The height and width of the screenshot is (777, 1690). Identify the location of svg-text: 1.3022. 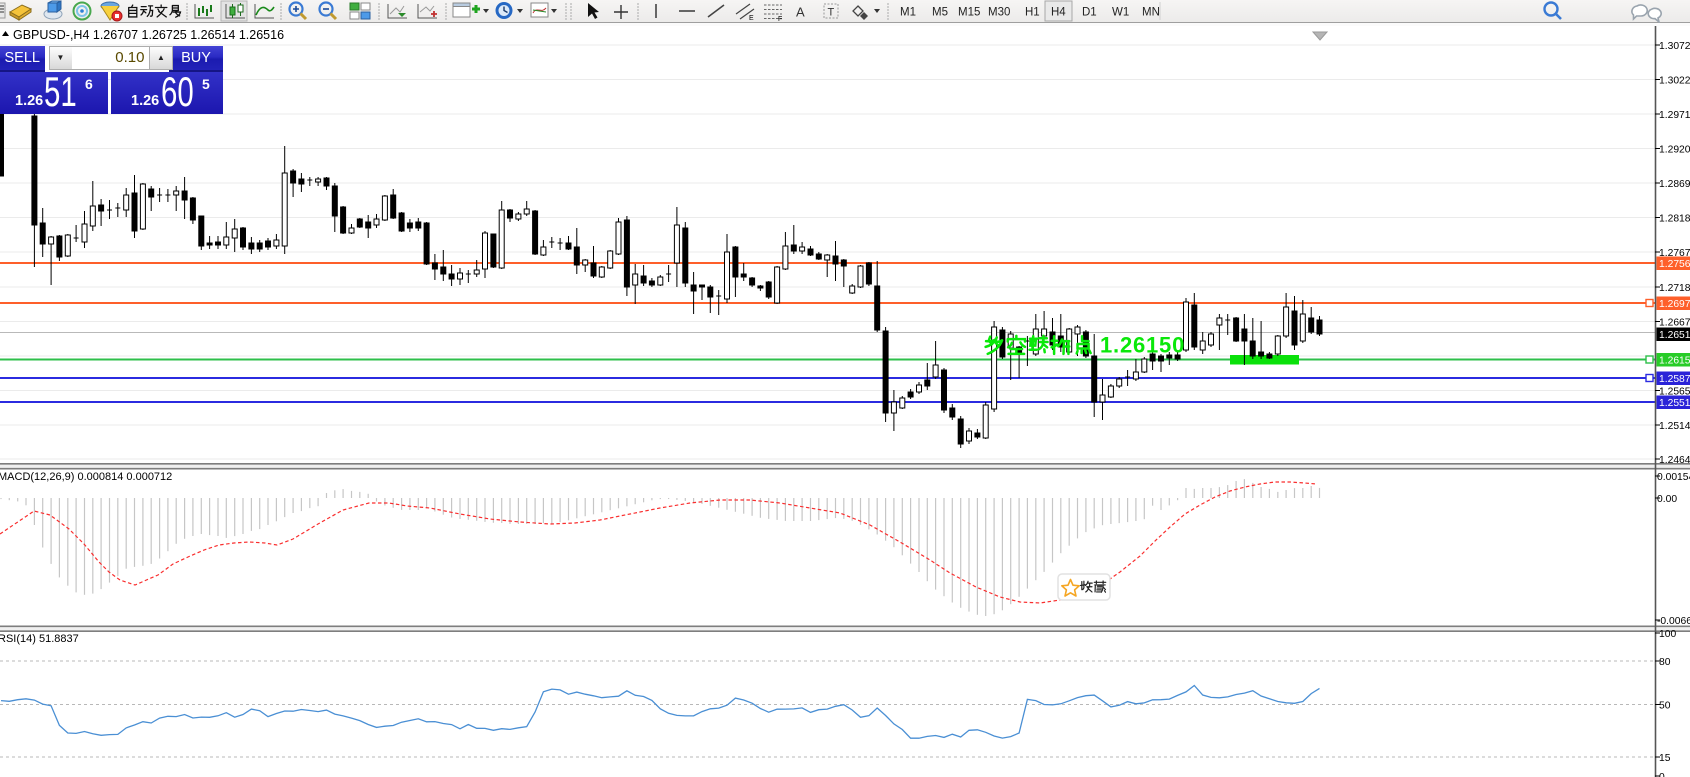
(1674, 80).